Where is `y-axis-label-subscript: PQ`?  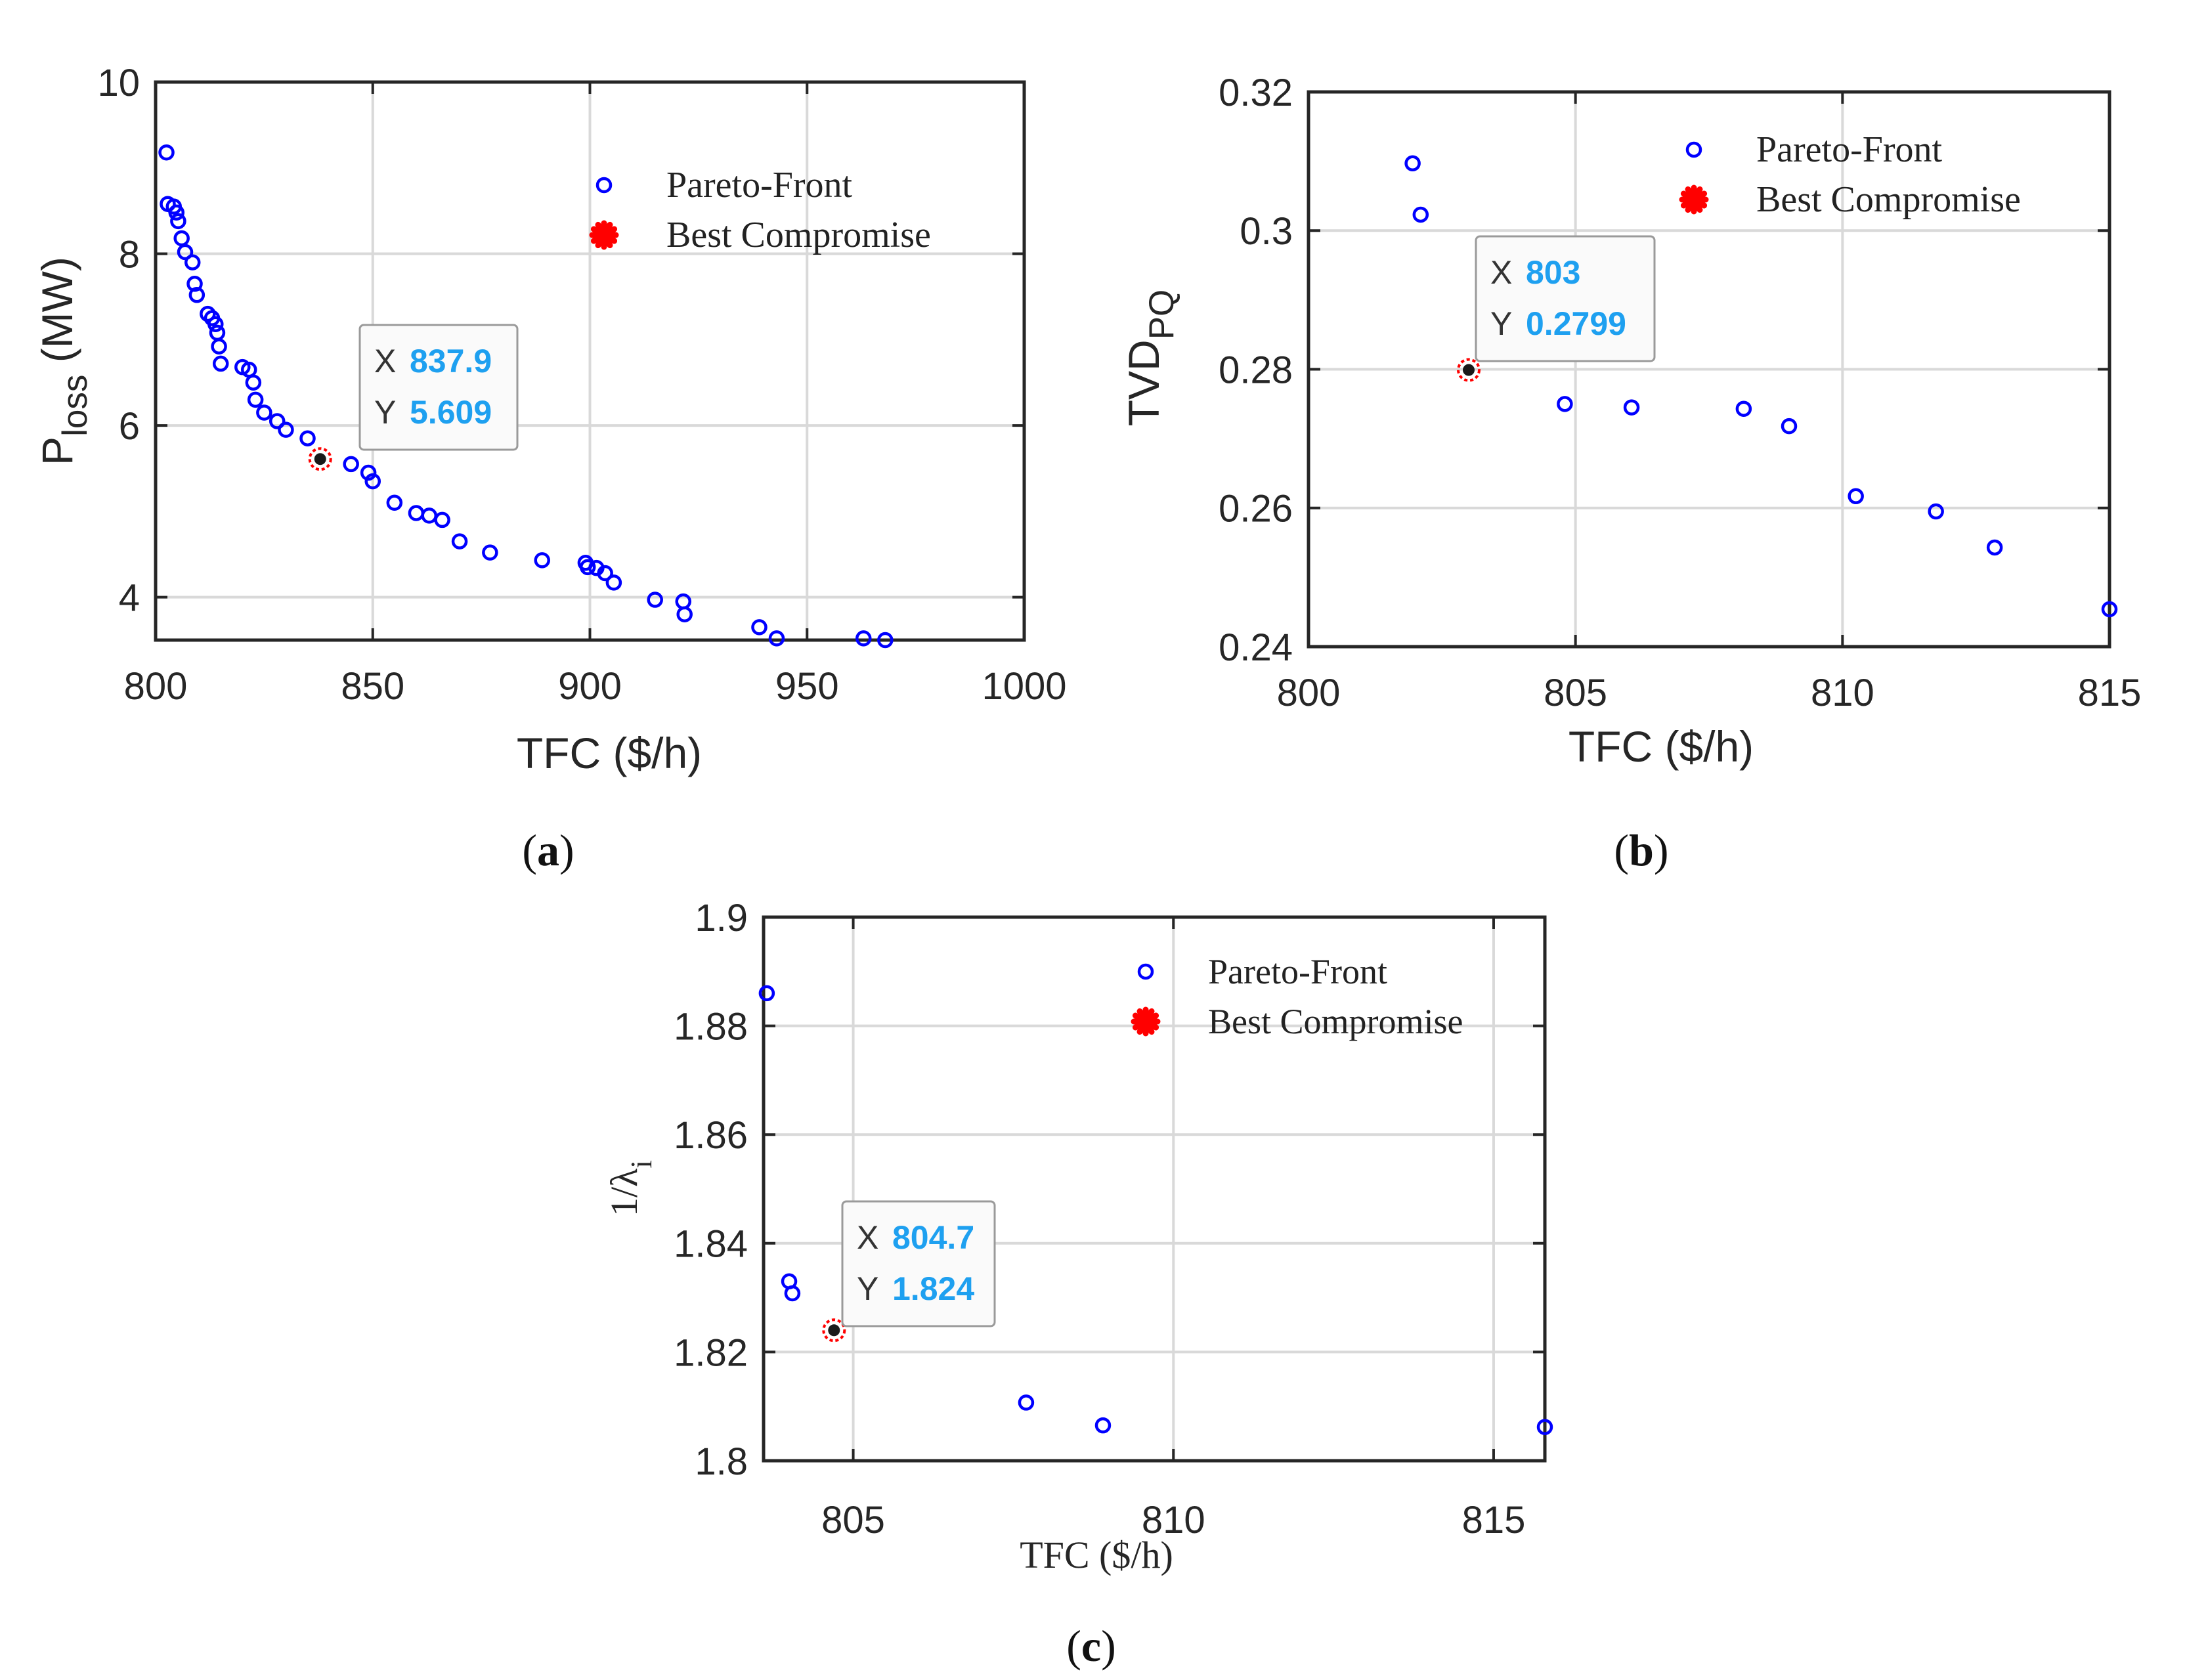
y-axis-label-subscript: PQ is located at coordinates (1161, 315).